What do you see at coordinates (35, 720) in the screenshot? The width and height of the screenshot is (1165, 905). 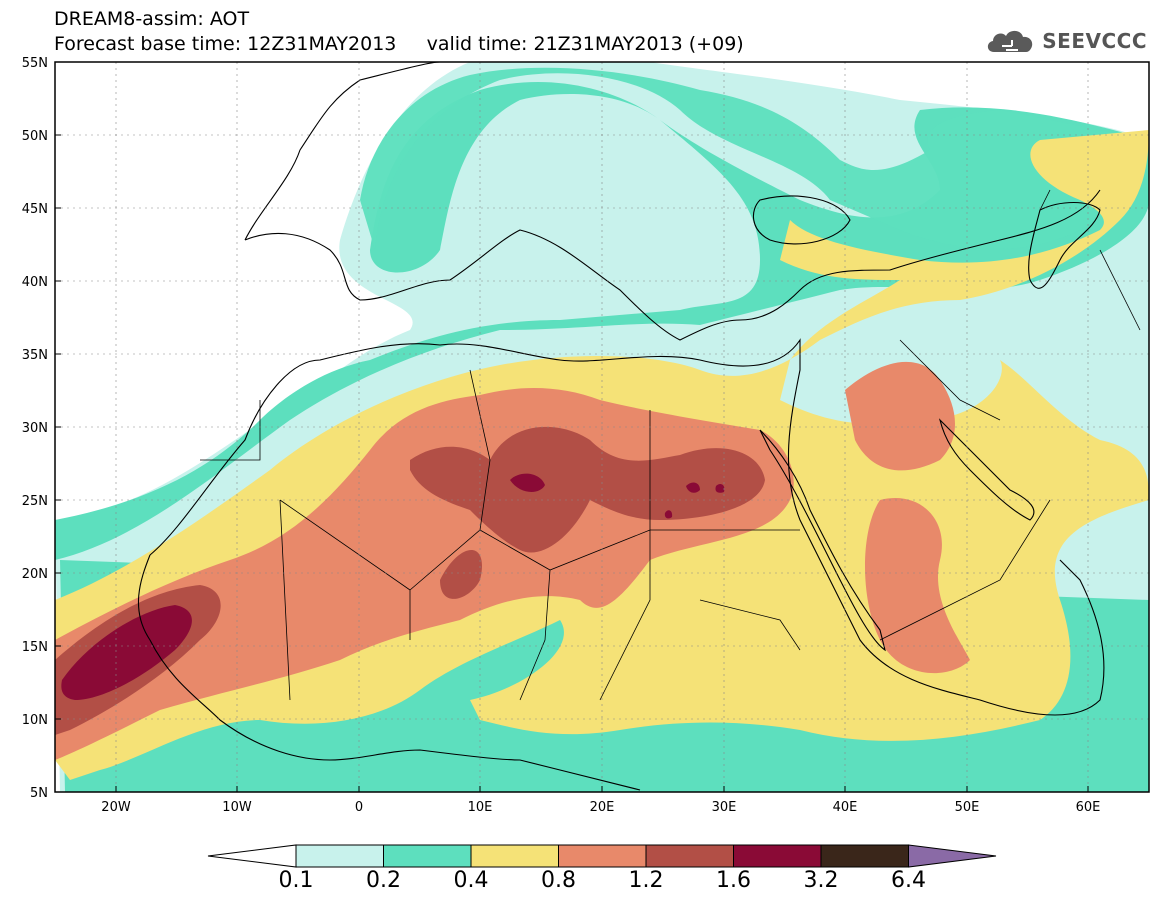 I see `lat-tick-label: 10N` at bounding box center [35, 720].